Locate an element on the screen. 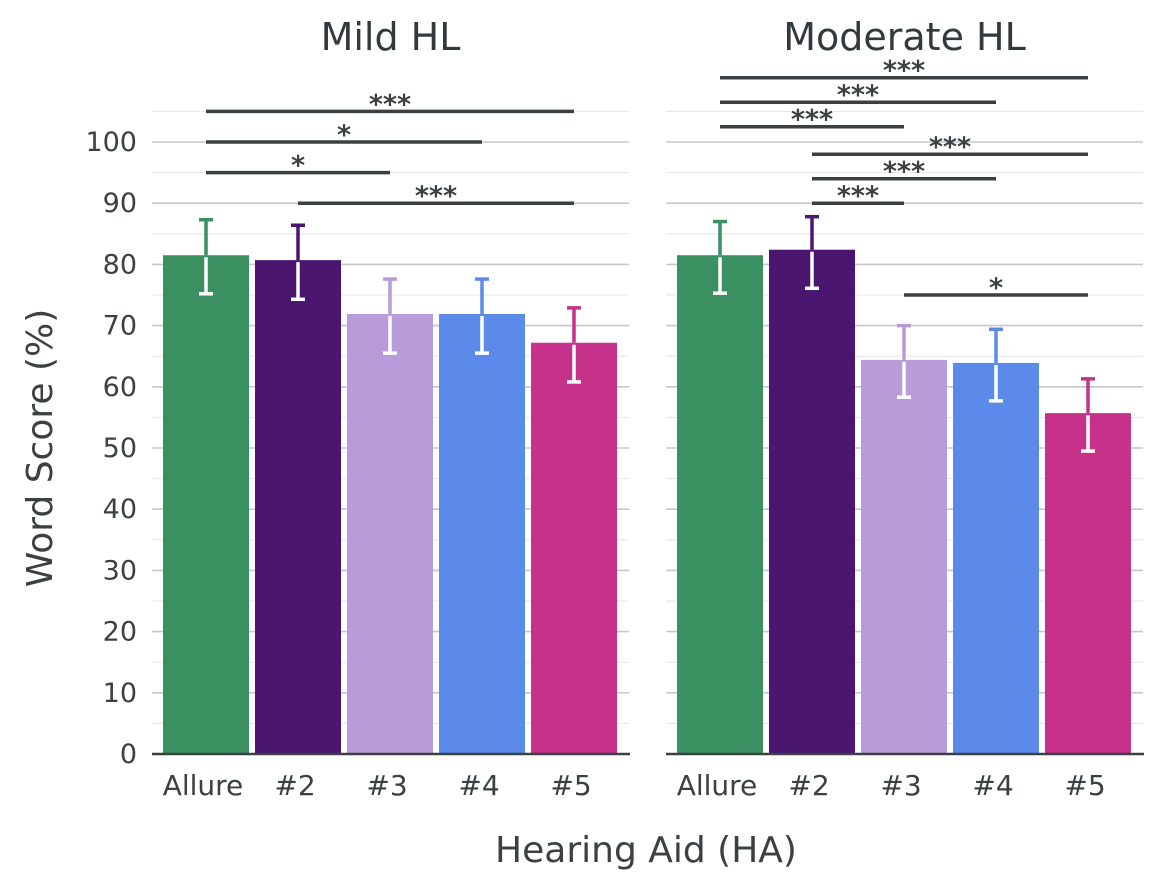 Image resolution: width=1157 pixels, height=880 pixels. y-tick-label: 60 is located at coordinates (120, 387).